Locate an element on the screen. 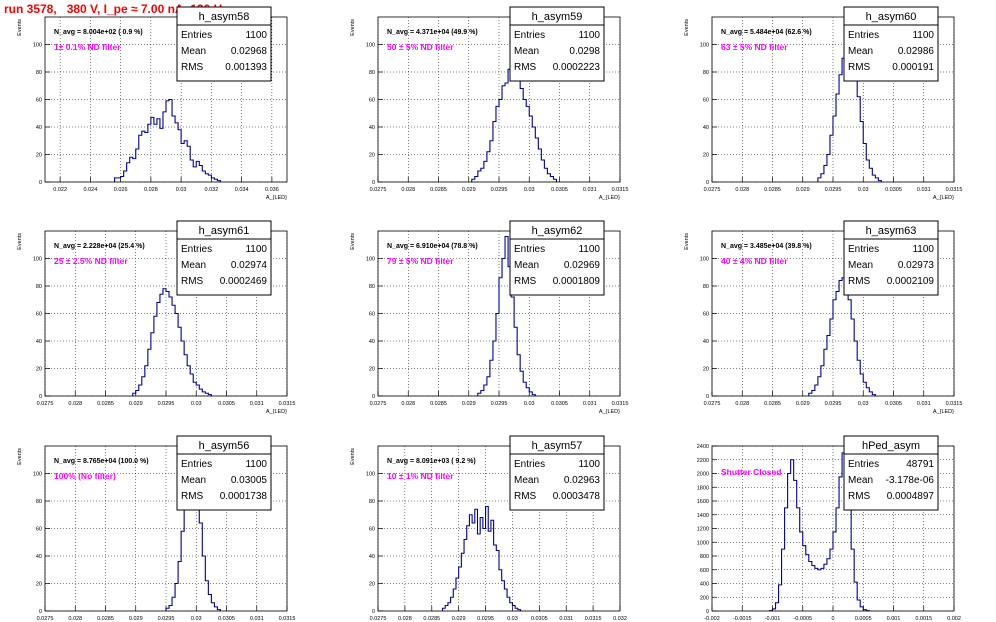 Image resolution: width=996 pixels, height=622 pixels. stats-mean-value: 0.0298 is located at coordinates (584, 51).